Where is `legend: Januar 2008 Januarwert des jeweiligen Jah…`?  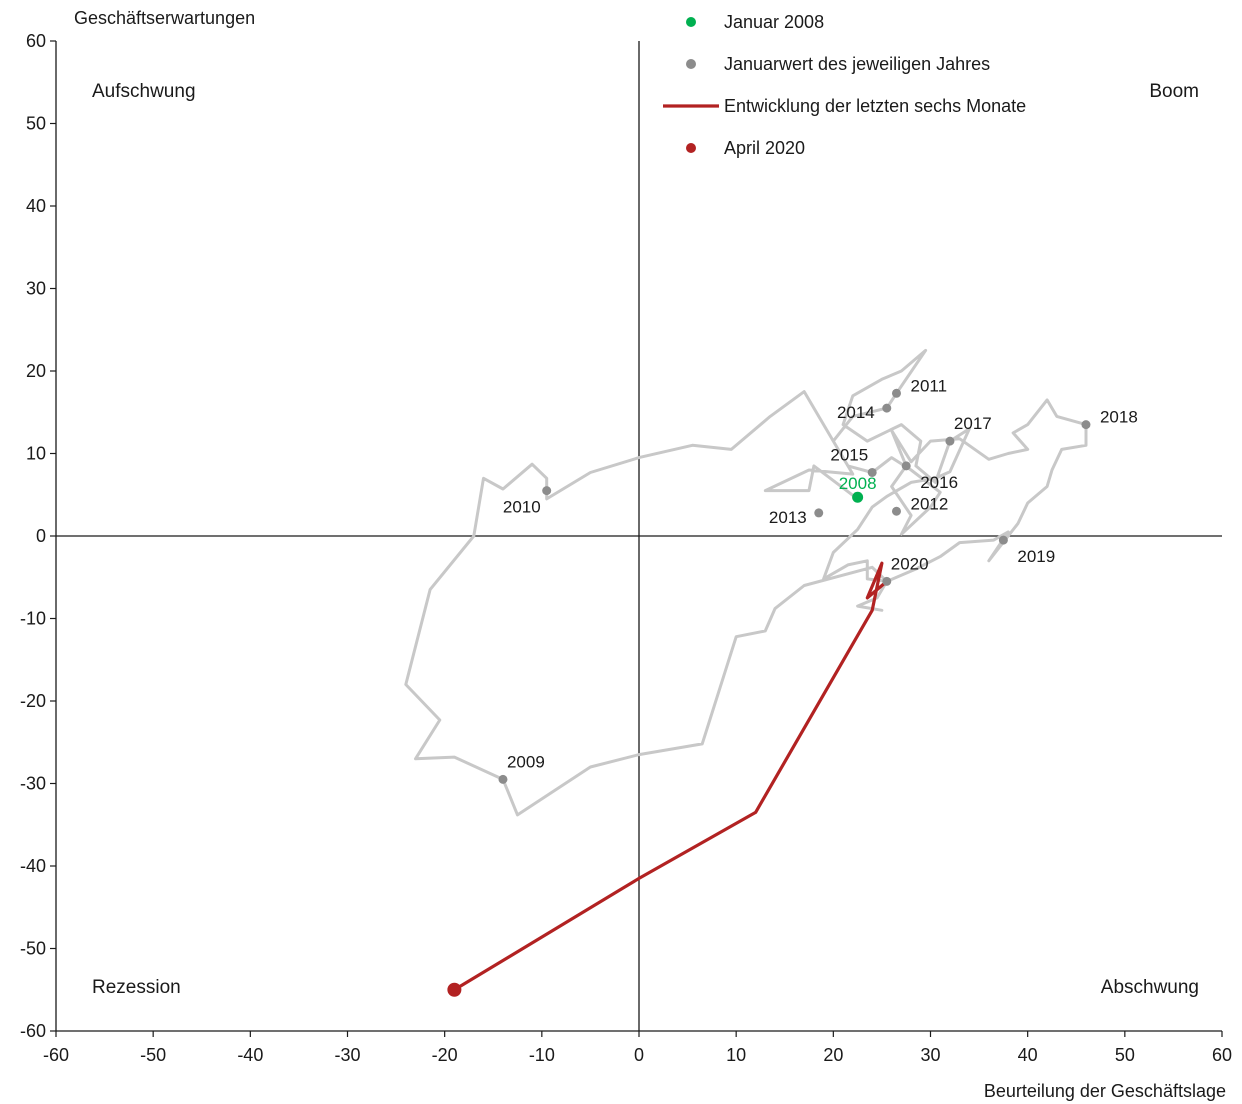 legend: Januar 2008 Januarwert des jeweiligen Jah… is located at coordinates (844, 85).